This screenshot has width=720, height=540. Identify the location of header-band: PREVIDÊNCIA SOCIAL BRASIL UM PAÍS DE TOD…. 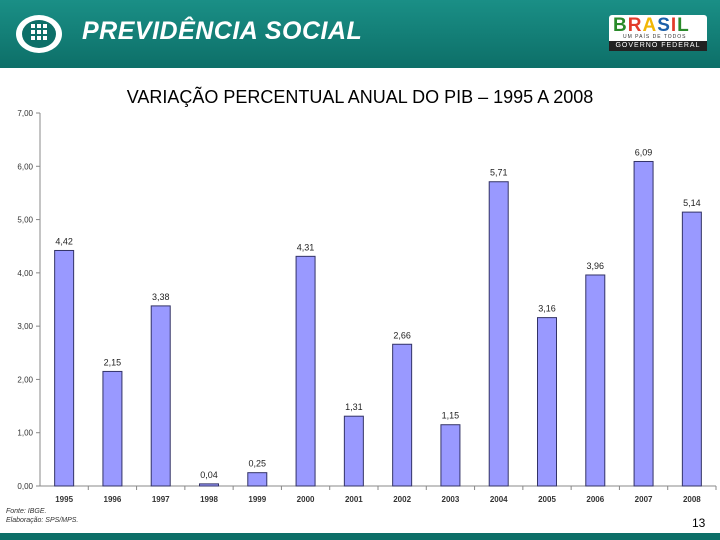
(360, 34).